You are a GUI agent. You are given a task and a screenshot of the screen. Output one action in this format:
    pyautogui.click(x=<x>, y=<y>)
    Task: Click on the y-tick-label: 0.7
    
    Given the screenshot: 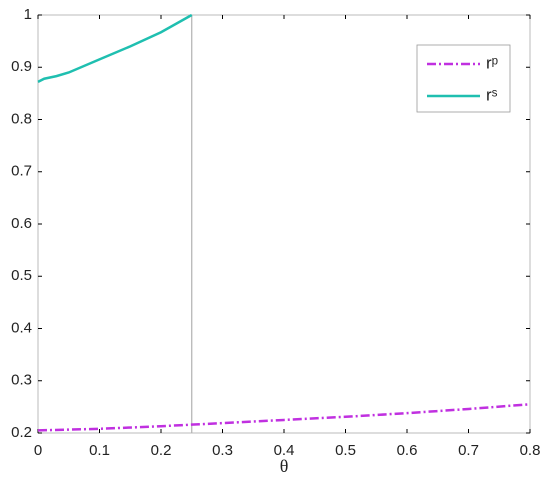 What is the action you would take?
    pyautogui.click(x=21, y=171)
    